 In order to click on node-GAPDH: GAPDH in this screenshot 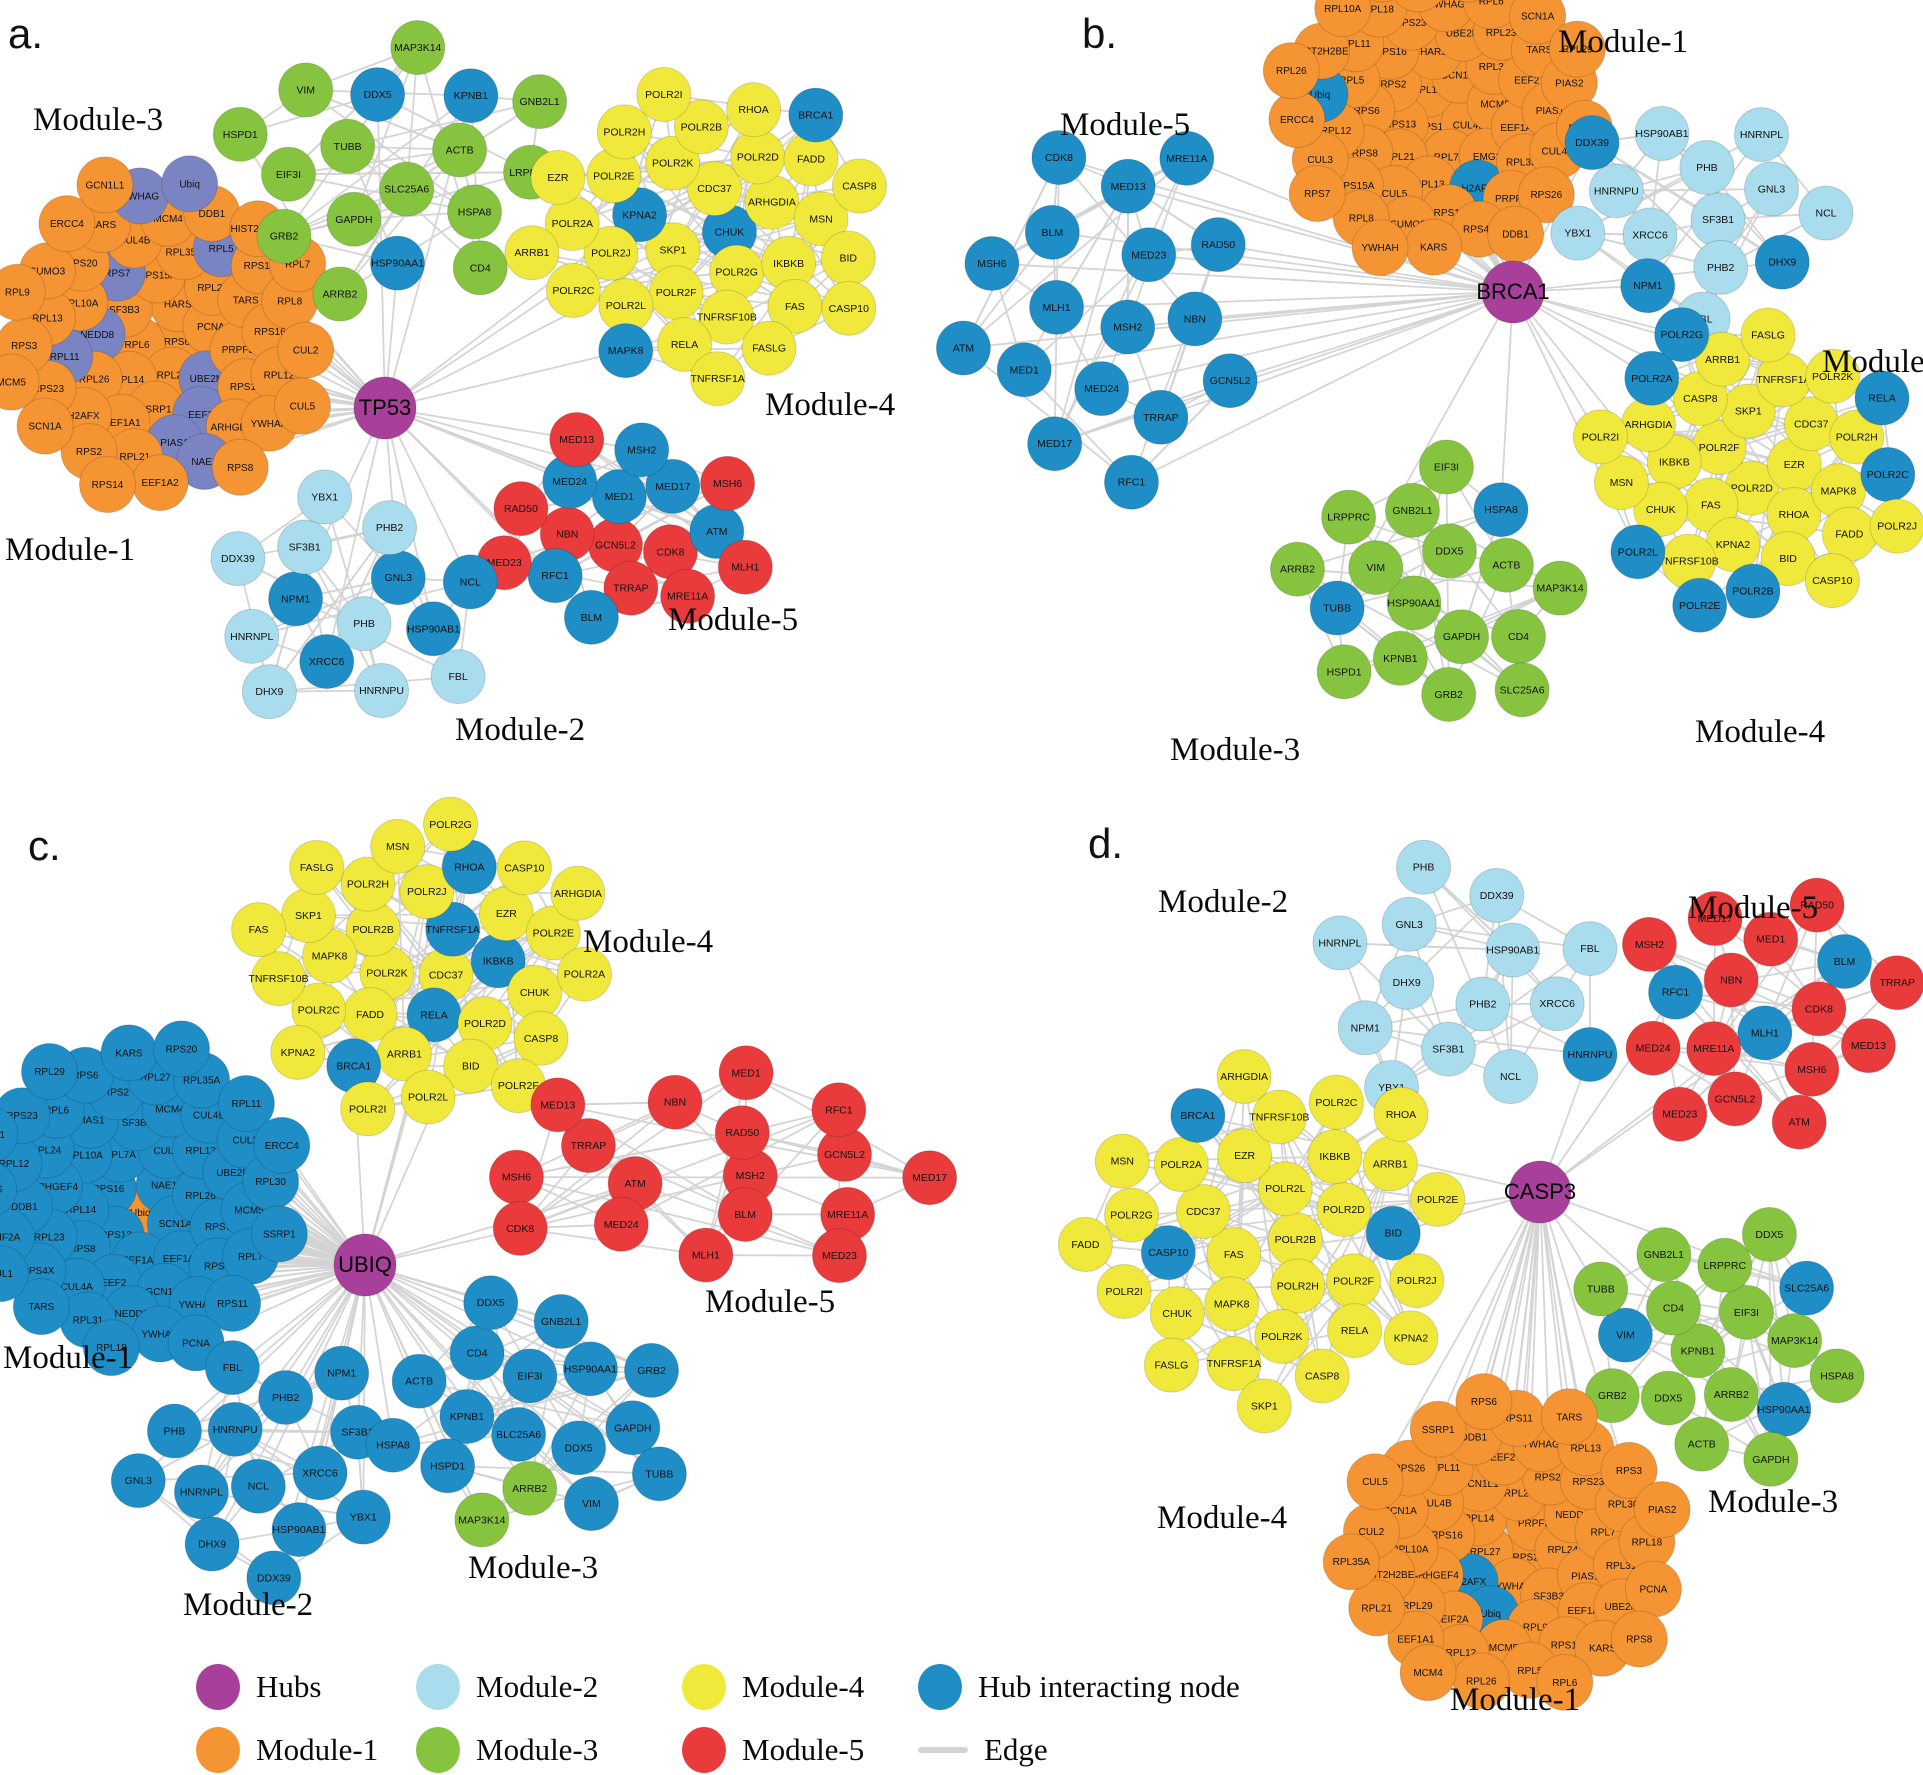, I will do `click(633, 1428)`.